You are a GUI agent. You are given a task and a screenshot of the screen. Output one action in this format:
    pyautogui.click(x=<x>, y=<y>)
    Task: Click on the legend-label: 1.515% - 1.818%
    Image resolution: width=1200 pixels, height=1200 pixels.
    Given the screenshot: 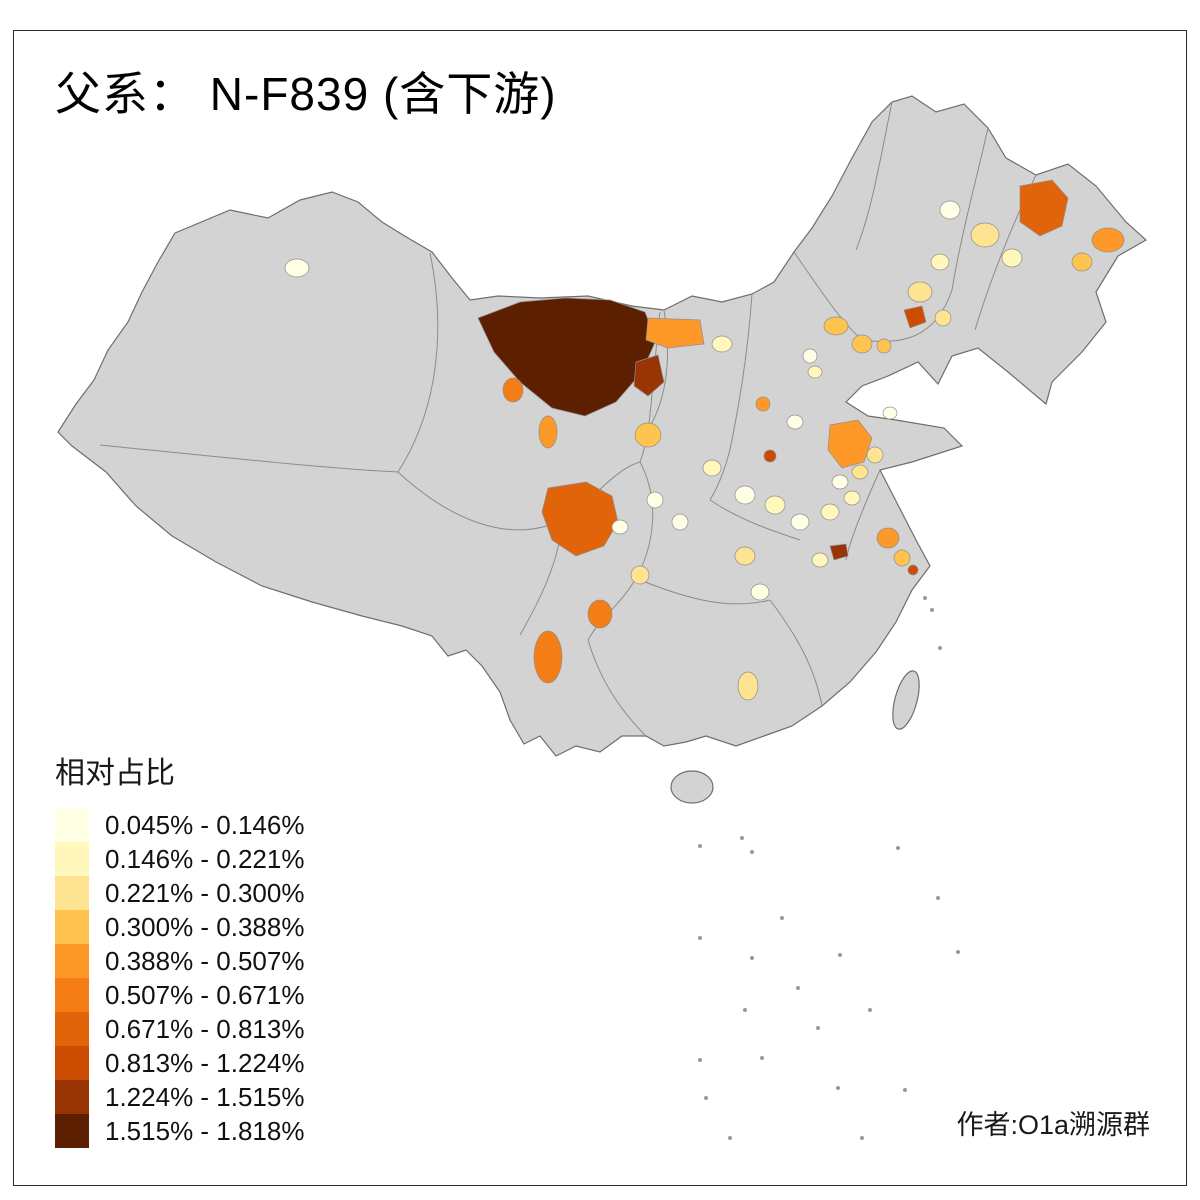 What is the action you would take?
    pyautogui.click(x=205, y=1130)
    